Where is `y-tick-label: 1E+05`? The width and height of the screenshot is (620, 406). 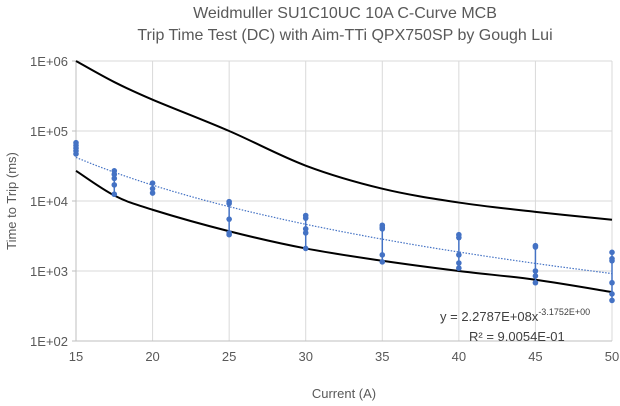 y-tick-label: 1E+05 is located at coordinates (49, 131).